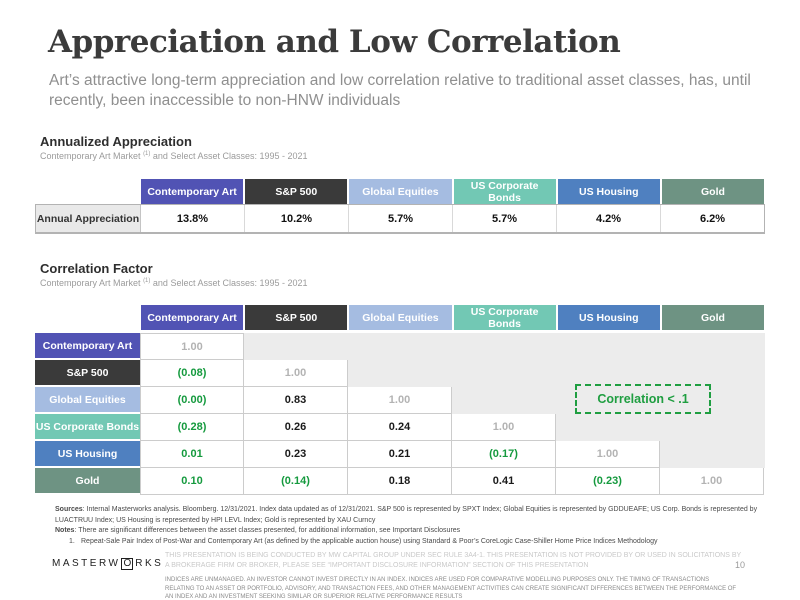 Image resolution: width=800 pixels, height=600 pixels. I want to click on appreciation-subheading-suffix: and Select Asset Classes: 1995 - 2021, so click(230, 156).